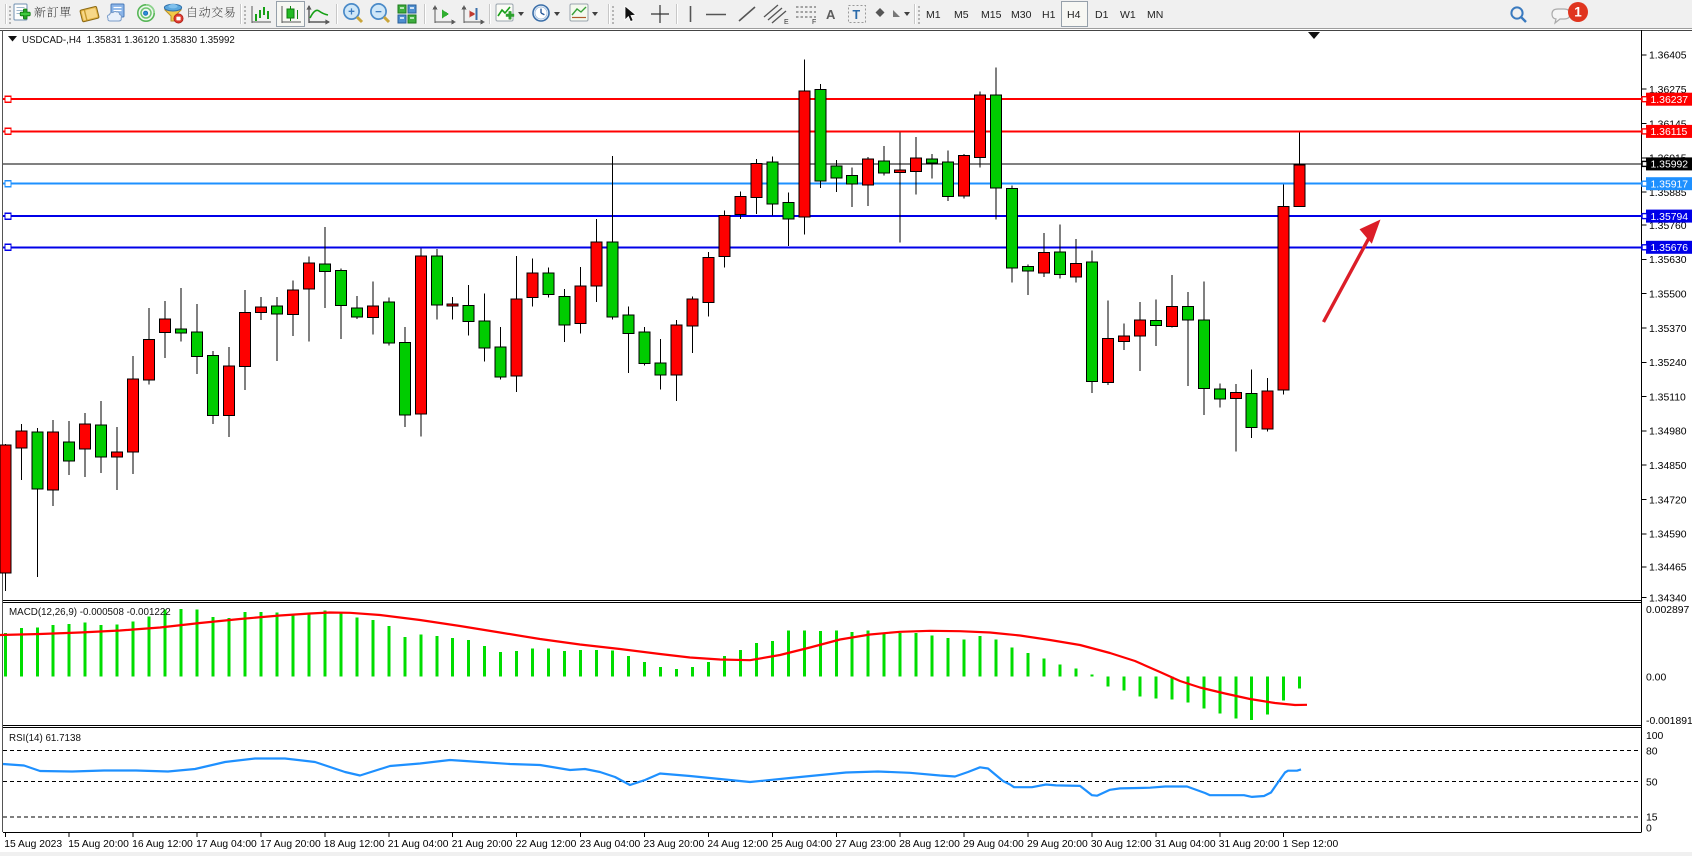 This screenshot has height=856, width=1692. What do you see at coordinates (674, 844) in the screenshot?
I see `svg-text: 23 Aug 20:00` at bounding box center [674, 844].